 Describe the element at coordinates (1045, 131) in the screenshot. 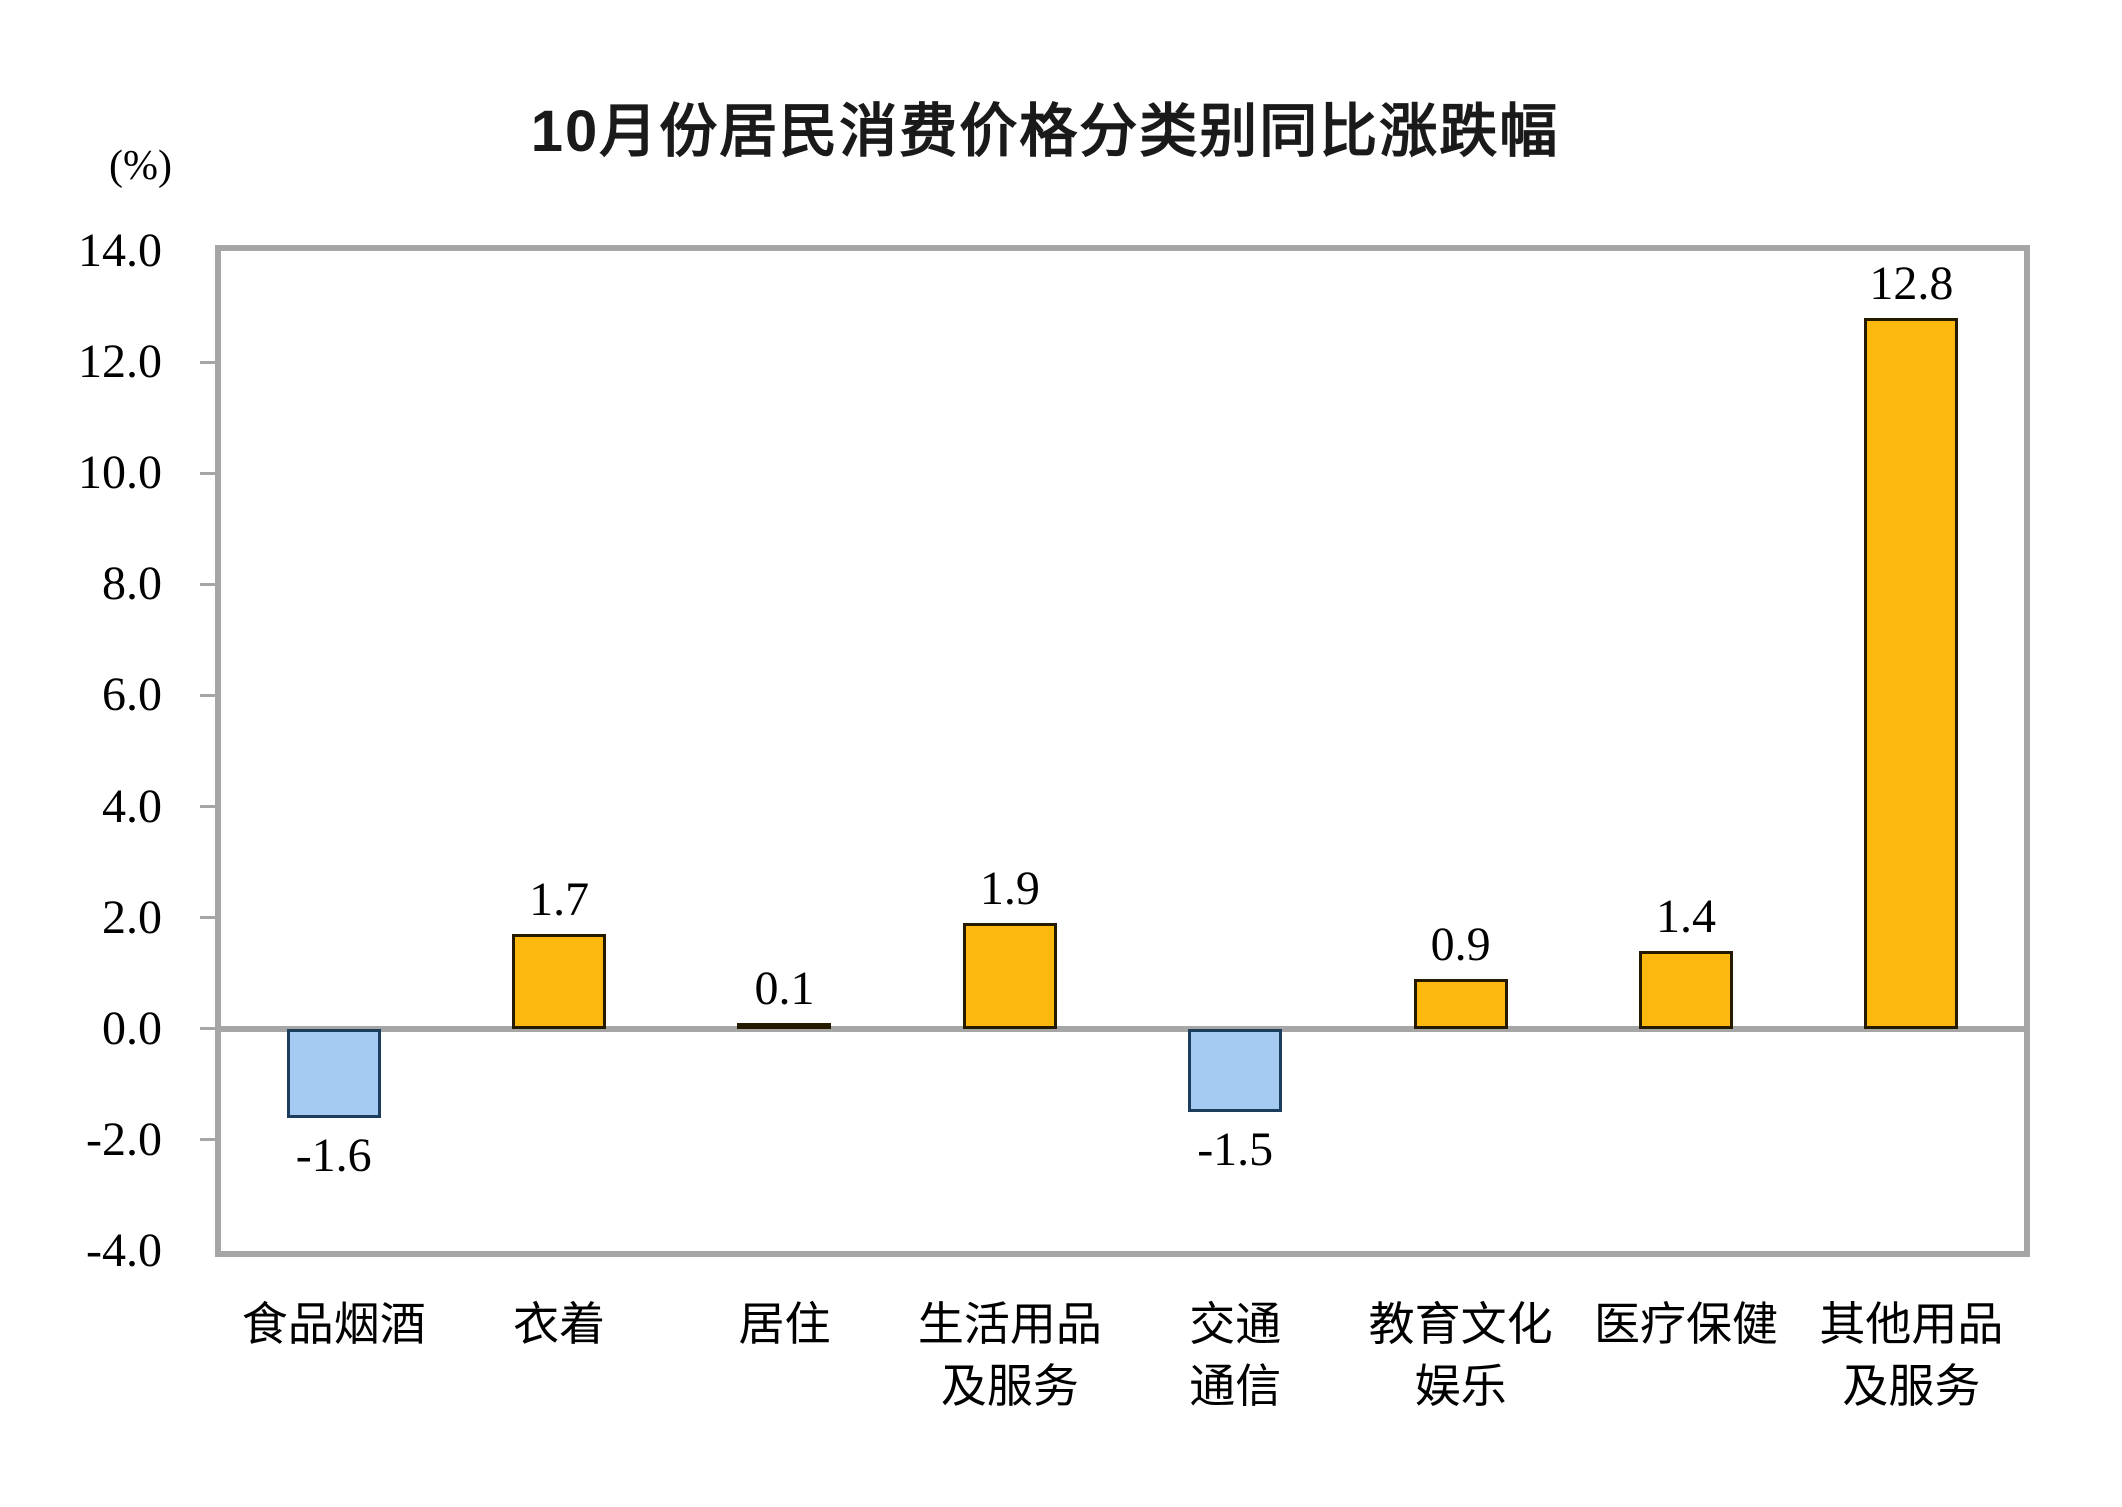

I see `chart-title: 10月份居民消费价格分类别同比涨跌幅` at that location.